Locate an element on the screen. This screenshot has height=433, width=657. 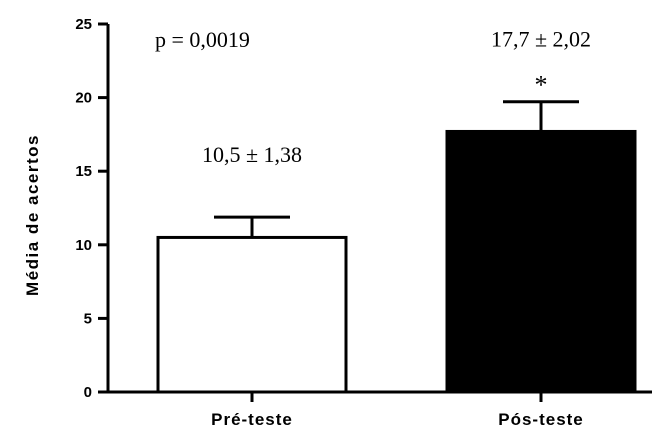
bar-value-label-0: 10,5 ± 1,38 is located at coordinates (252, 154).